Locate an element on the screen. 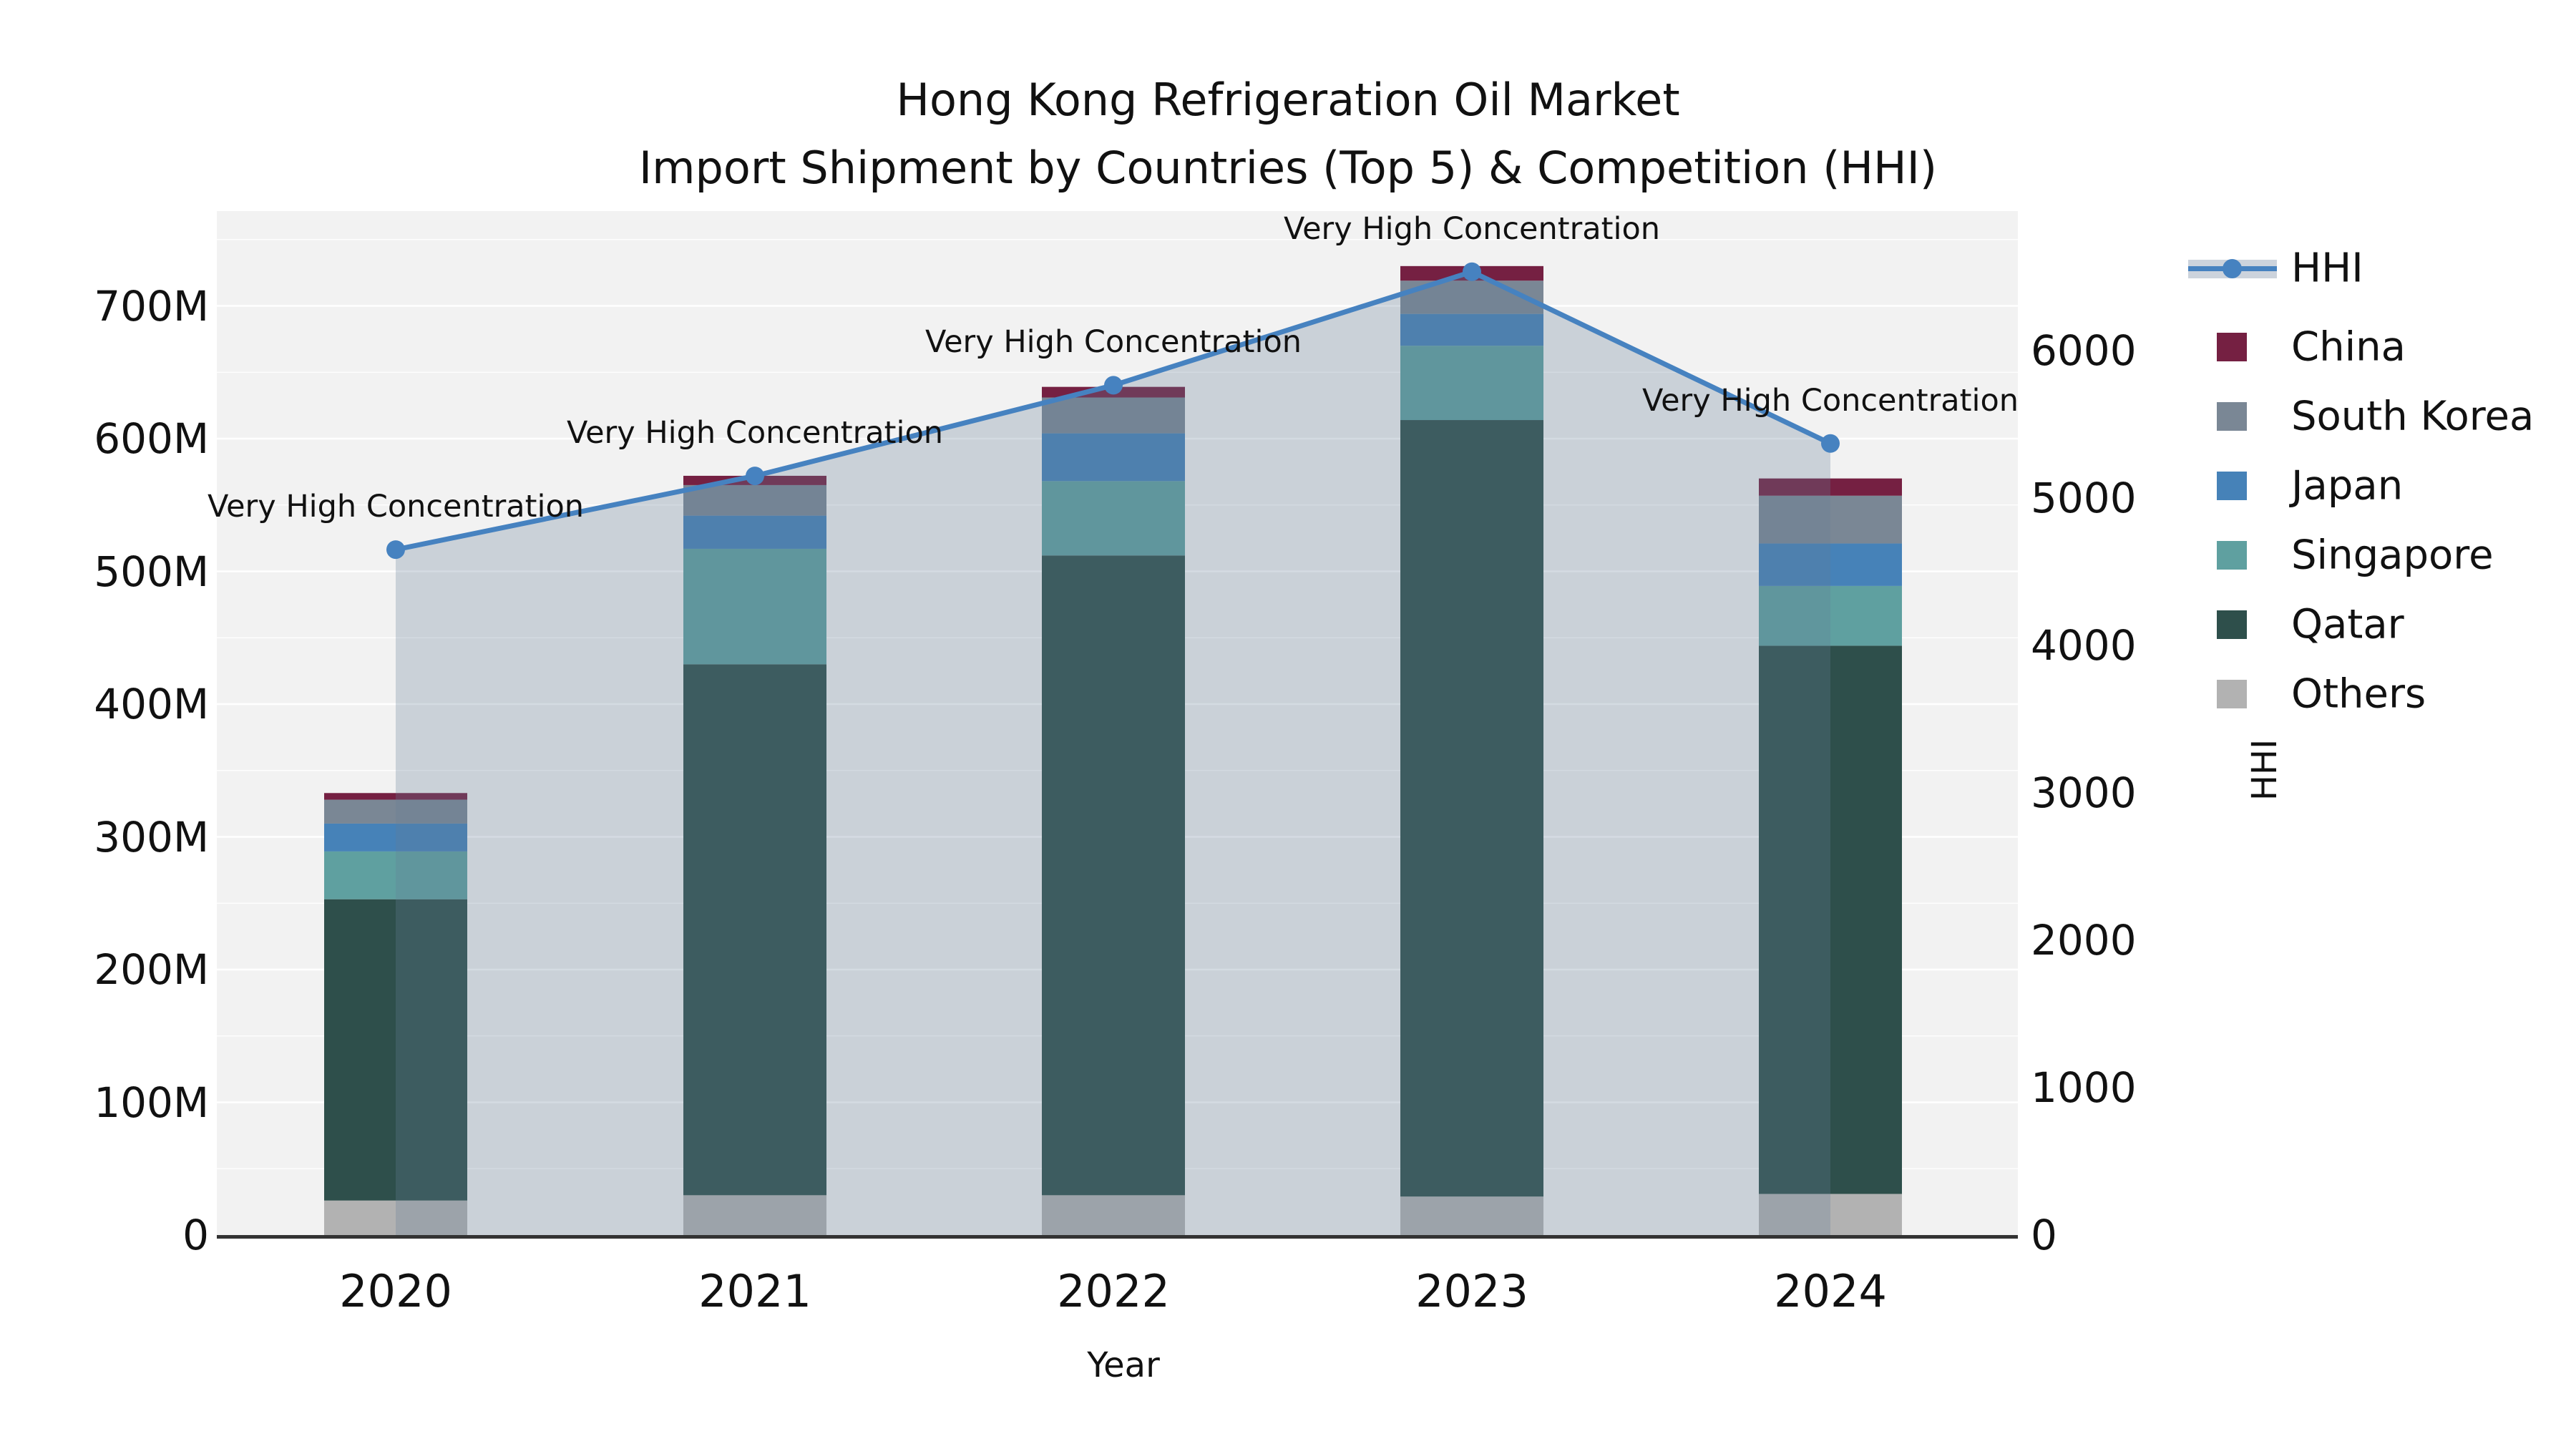 The width and height of the screenshot is (2576, 1449). legend-label: Others is located at coordinates (2358, 694).